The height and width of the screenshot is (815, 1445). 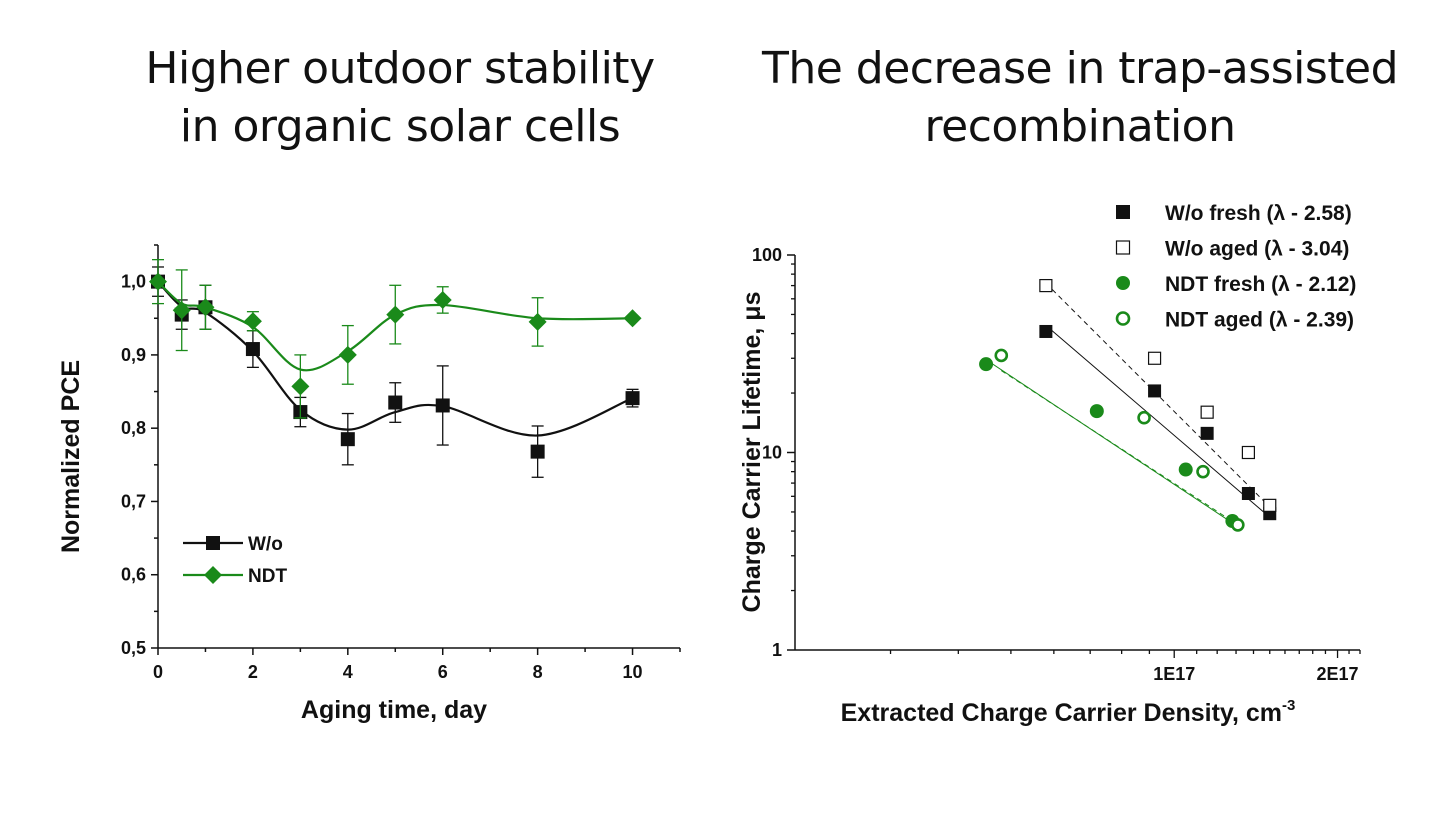 What do you see at coordinates (265, 544) in the screenshot?
I see `legend-label: W/o` at bounding box center [265, 544].